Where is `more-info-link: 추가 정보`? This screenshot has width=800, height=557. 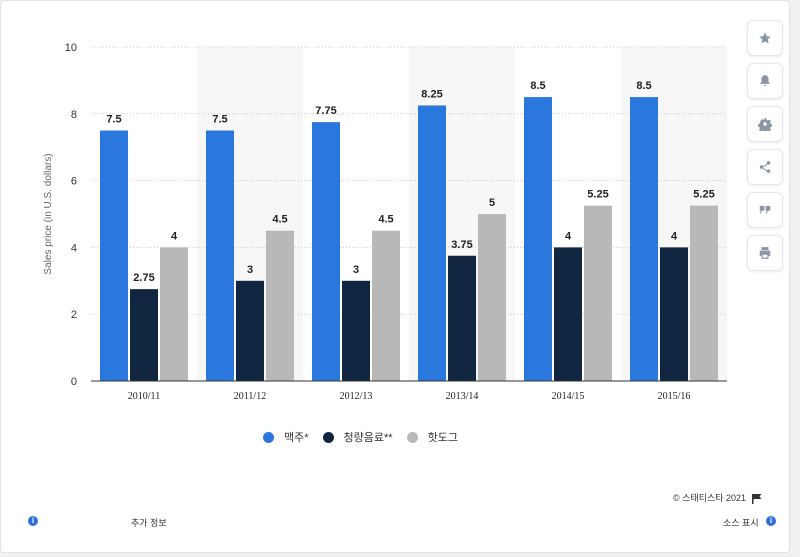
more-info-link: 추가 정보 is located at coordinates (149, 523).